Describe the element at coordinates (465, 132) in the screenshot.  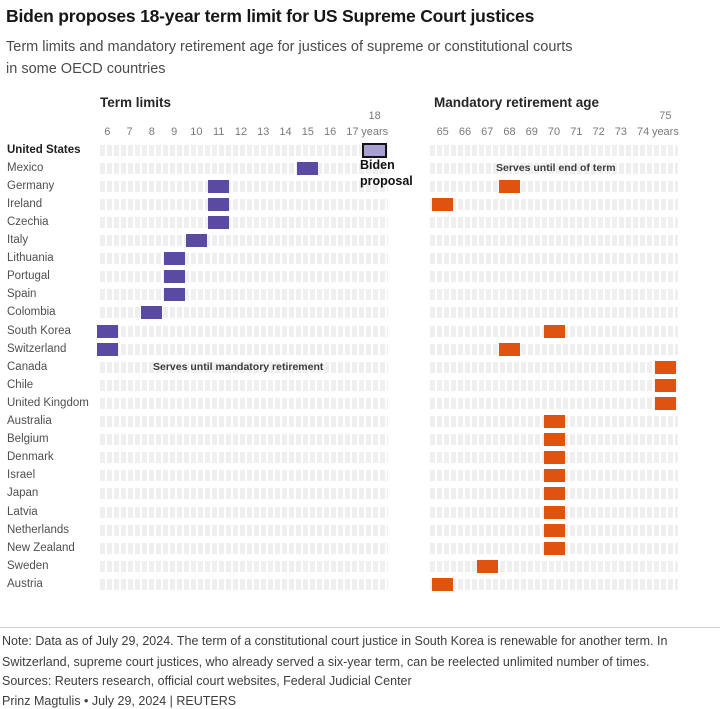
I see `axis-tick-66: 66` at that location.